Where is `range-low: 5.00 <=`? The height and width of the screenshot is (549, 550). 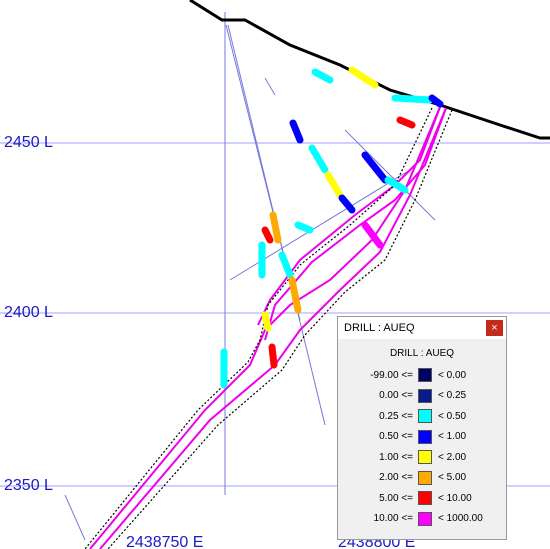
range-low: 5.00 <= is located at coordinates (396, 498).